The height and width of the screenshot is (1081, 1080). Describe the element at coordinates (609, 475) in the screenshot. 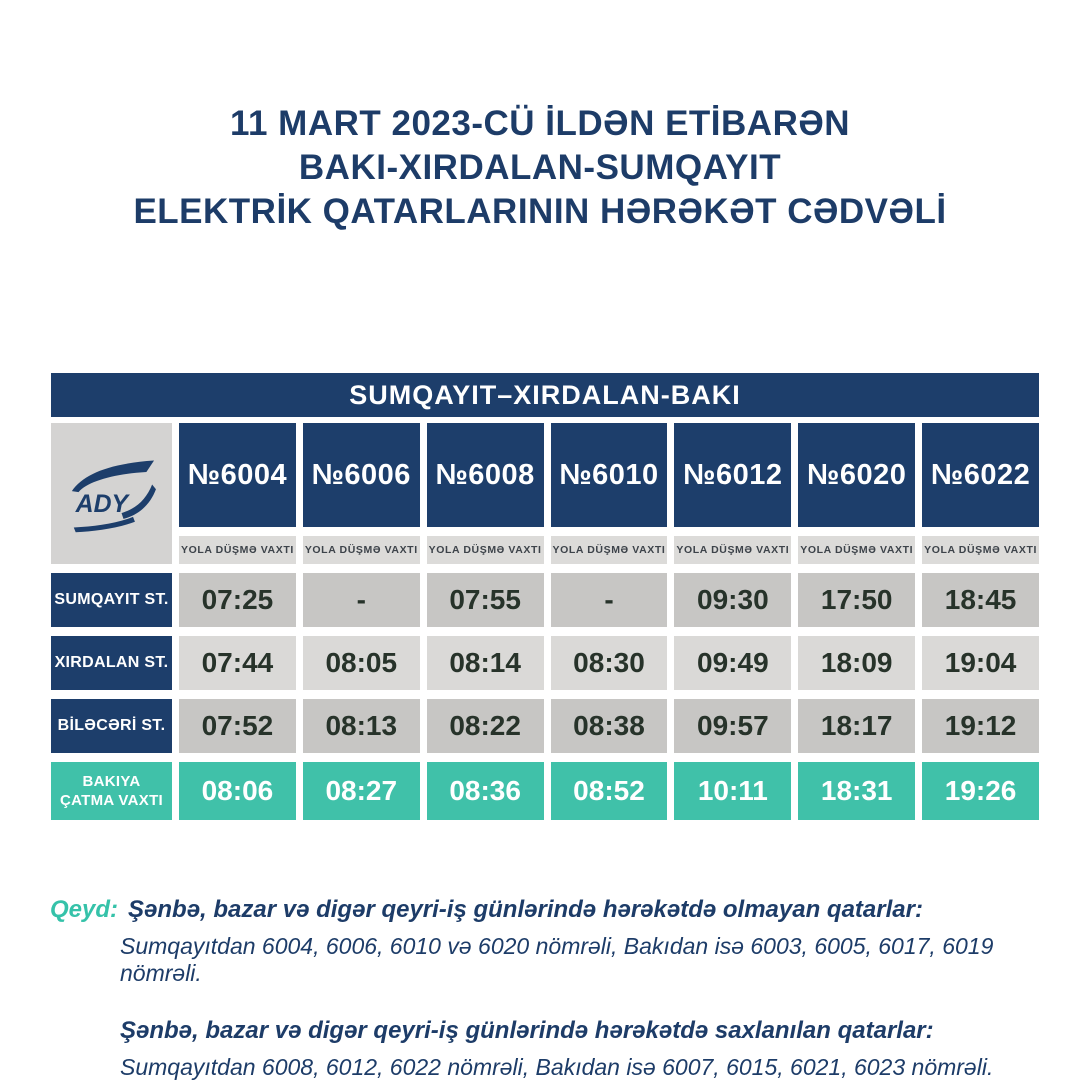

I see `train-number-cell: №6010` at that location.